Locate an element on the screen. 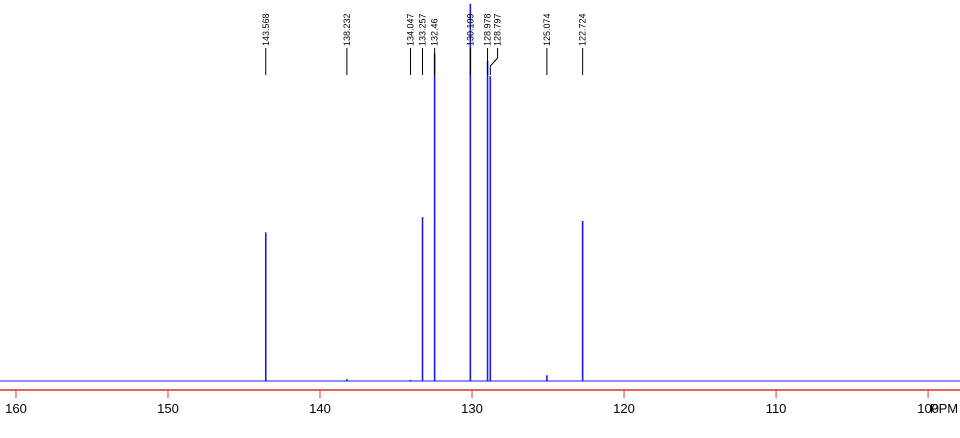  x-tick-label: 130 is located at coordinates (472, 408).